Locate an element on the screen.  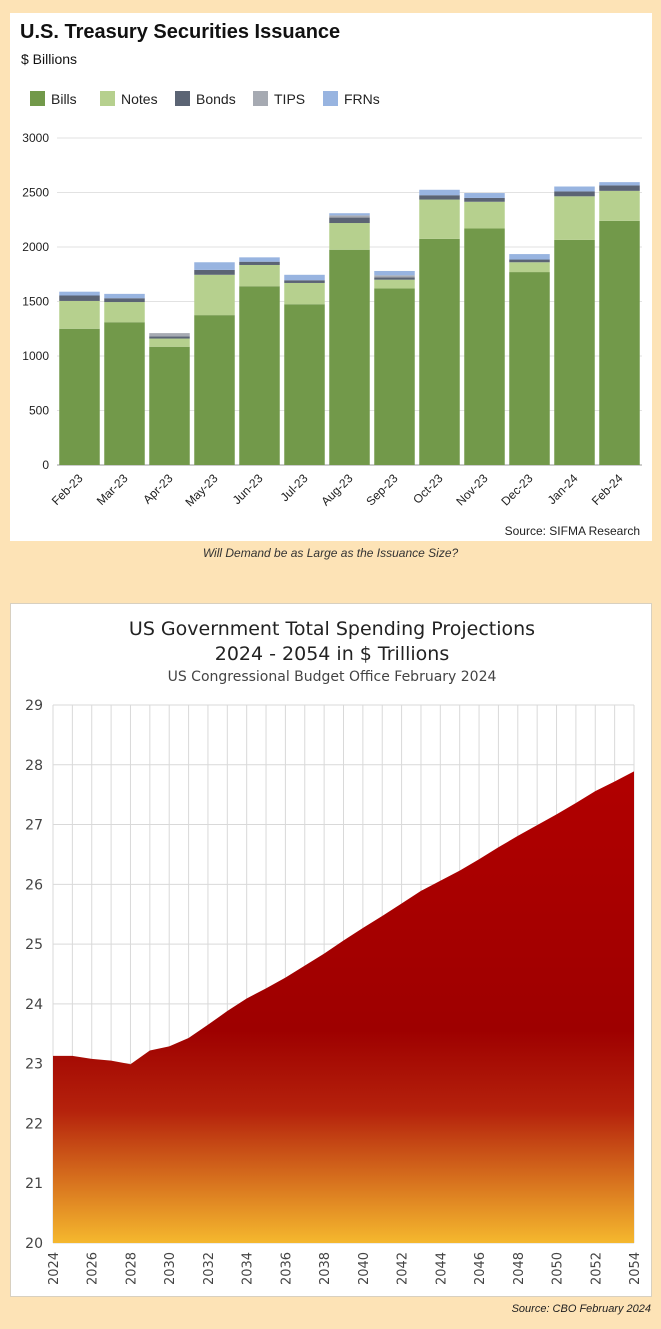
x-tick-label: 2042 is located at coordinates (403, 1268).